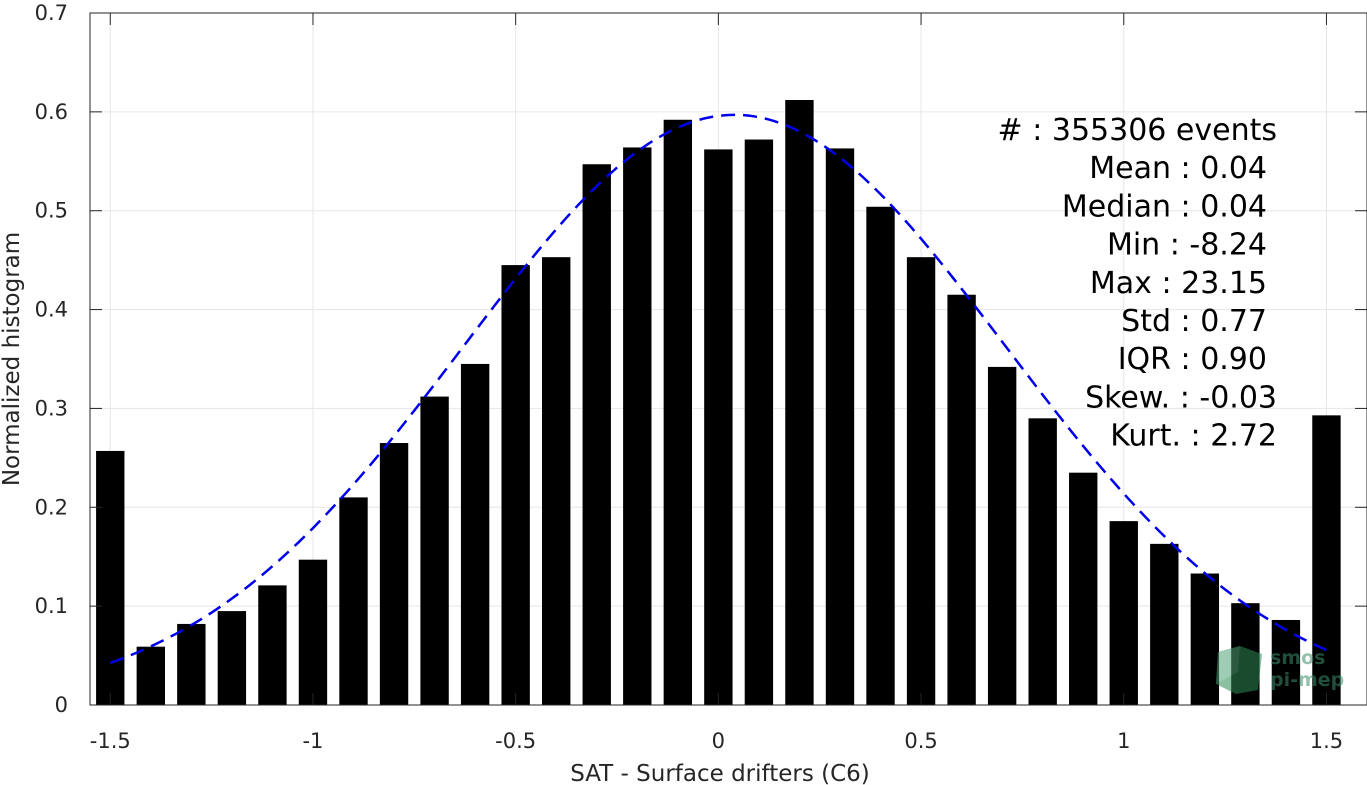 The image size is (1367, 785). What do you see at coordinates (1297, 658) in the screenshot?
I see `logo-text-smos: smos` at bounding box center [1297, 658].